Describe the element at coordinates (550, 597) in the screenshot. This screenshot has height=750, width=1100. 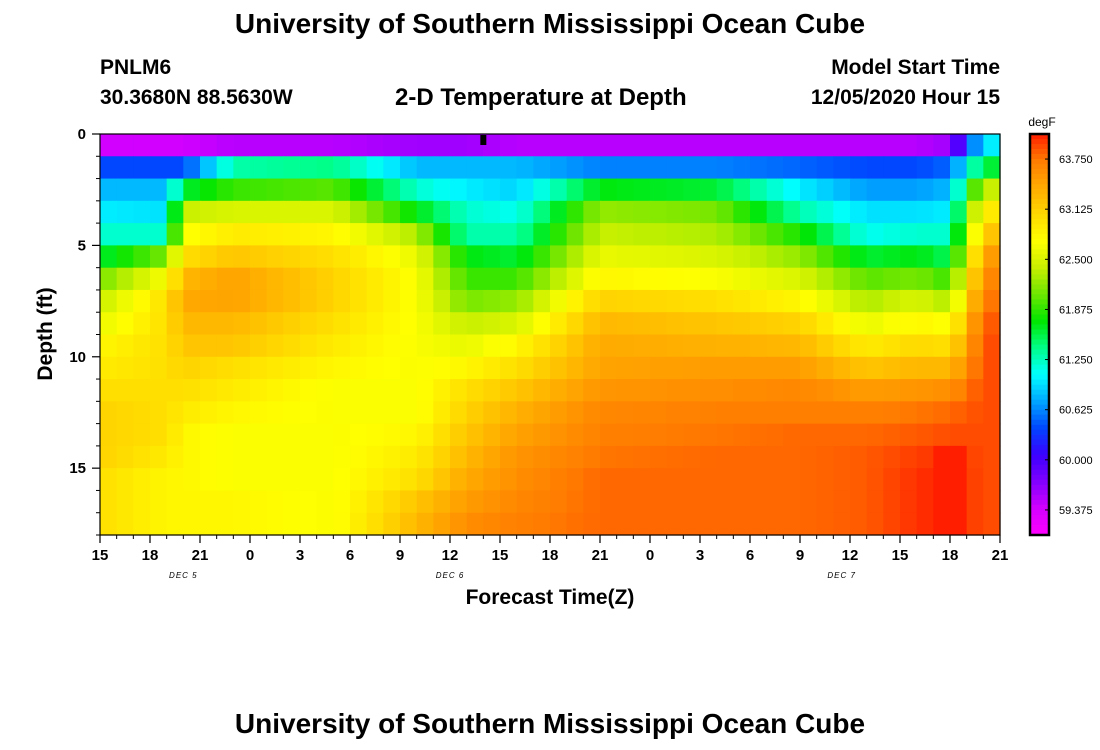
I see `x-axis-label: Forecast Time(Z)` at that location.